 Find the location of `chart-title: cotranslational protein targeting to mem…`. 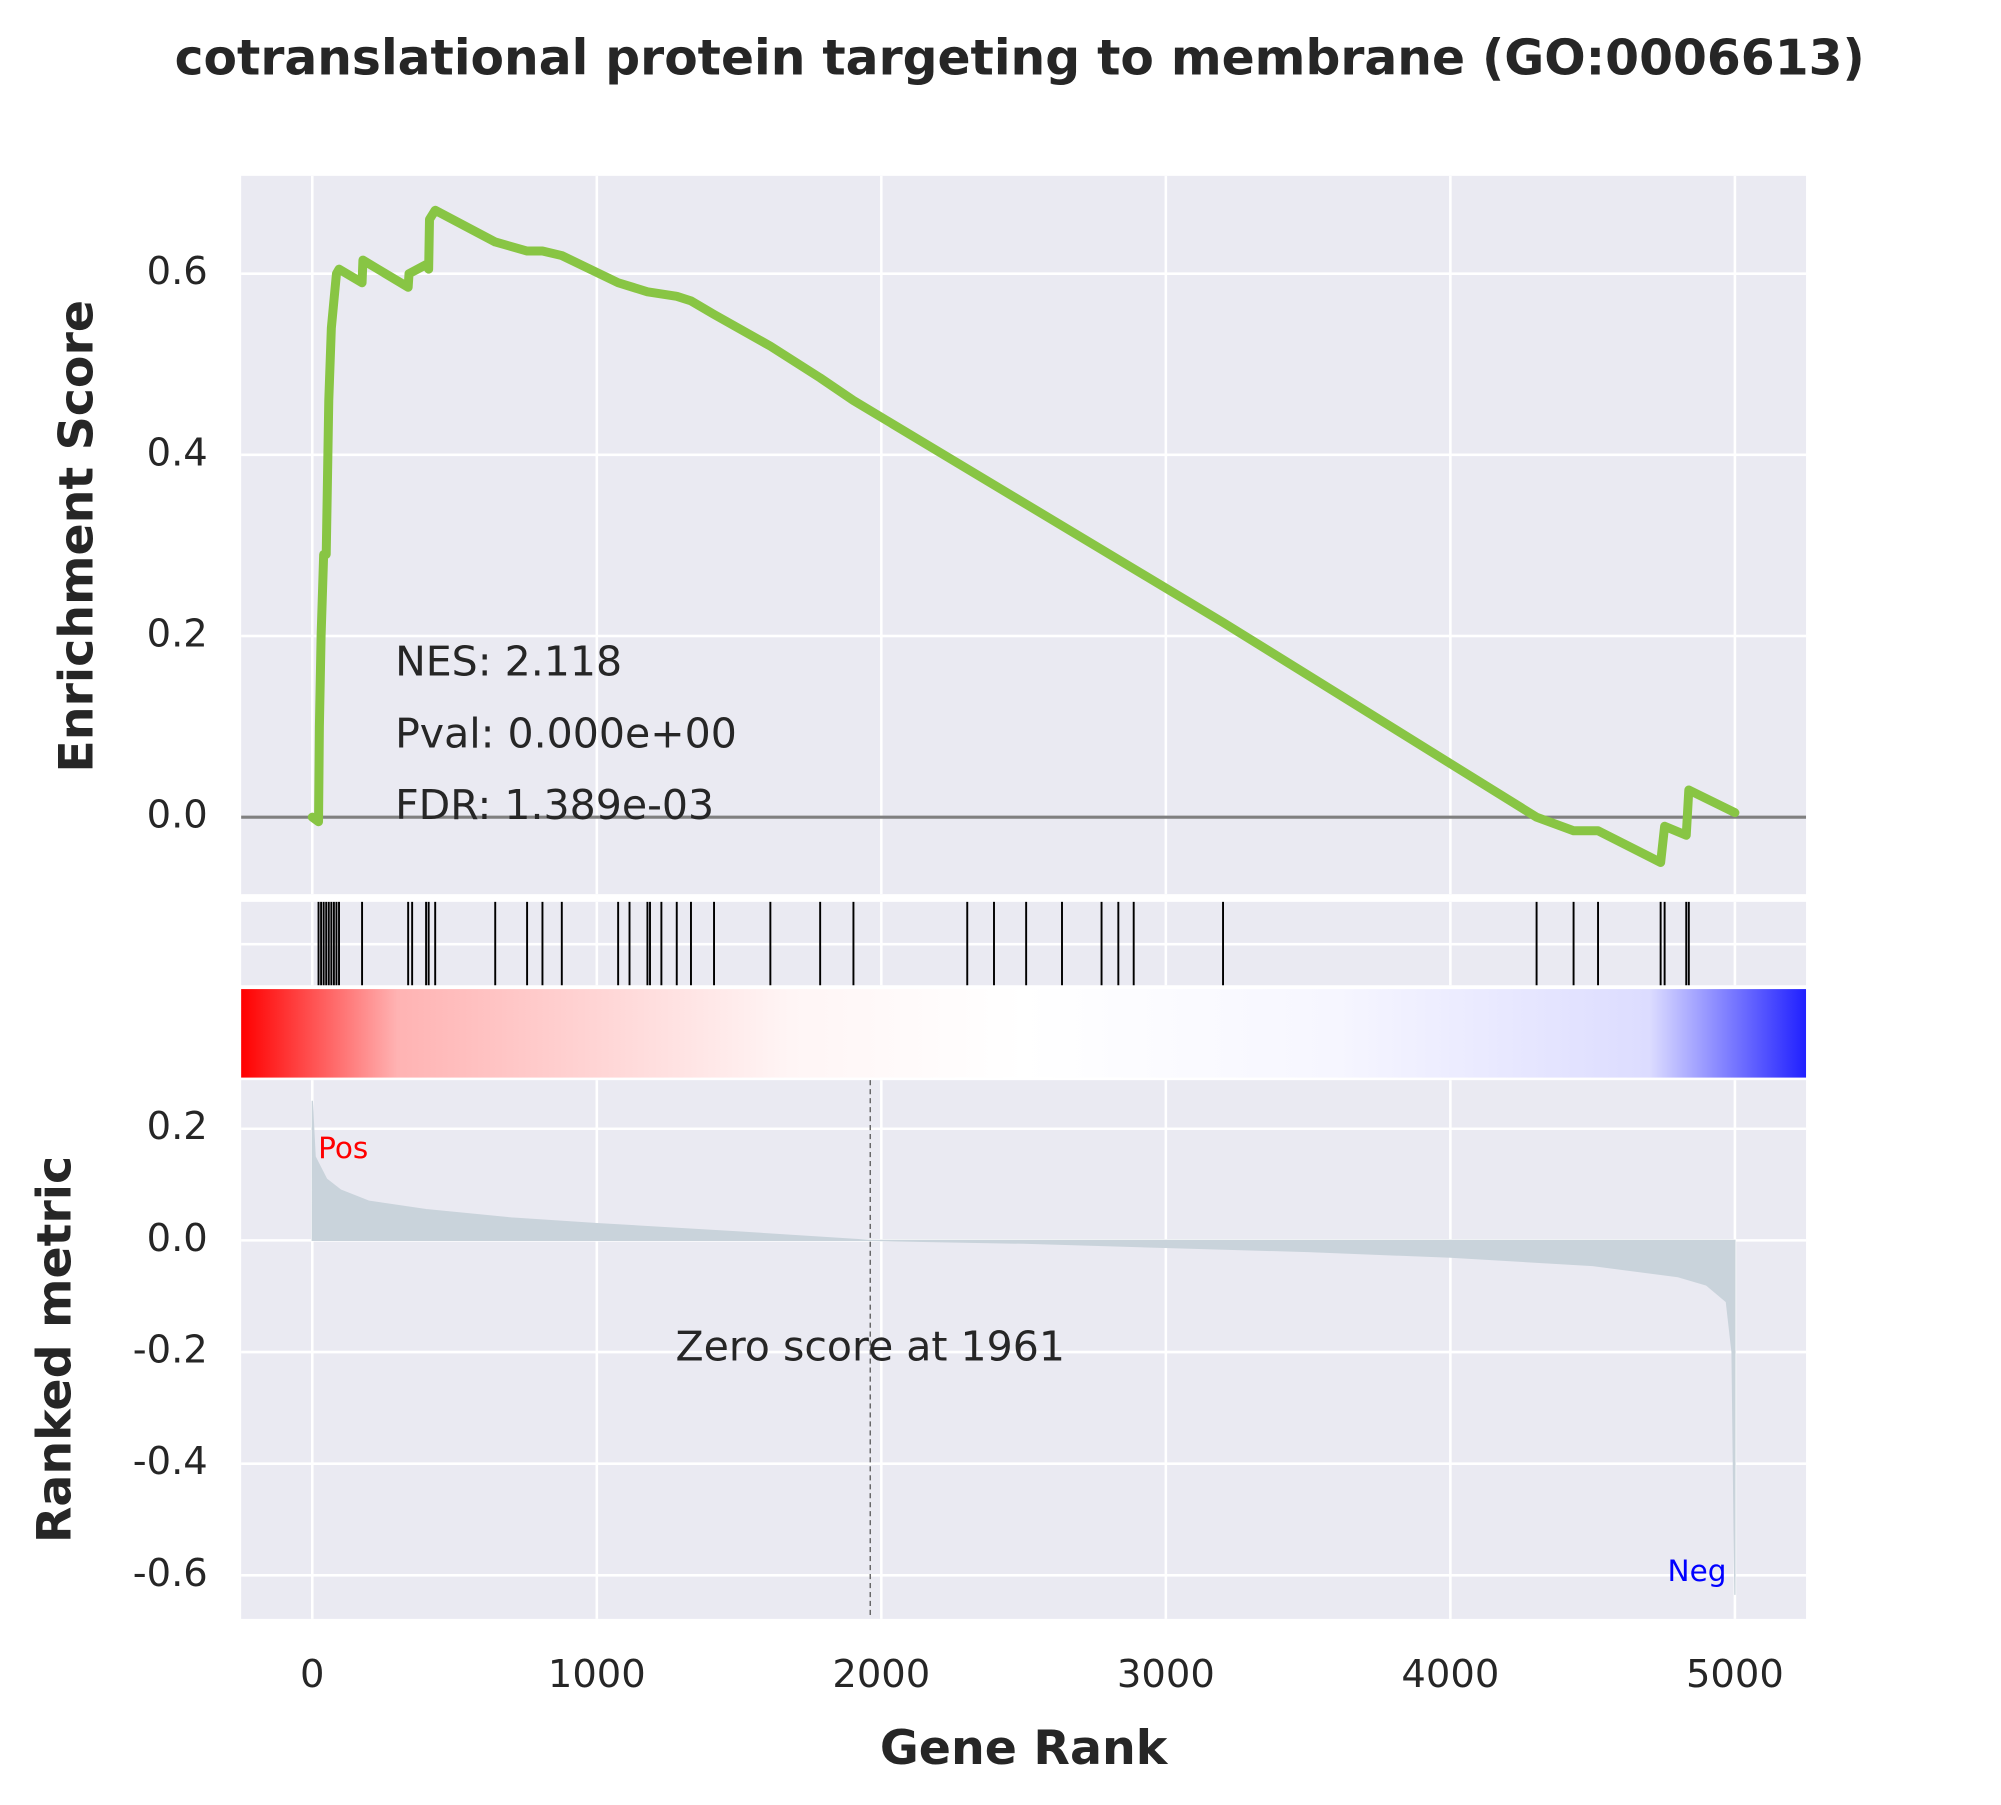

chart-title: cotranslational protein targeting to mem… is located at coordinates (1020, 59).